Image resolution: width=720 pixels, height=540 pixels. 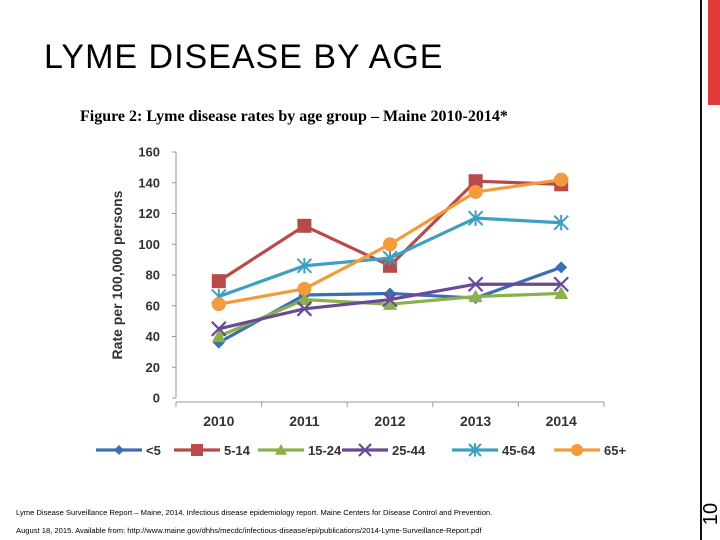 I want to click on y-tick-label: 80, so click(x=153, y=275).